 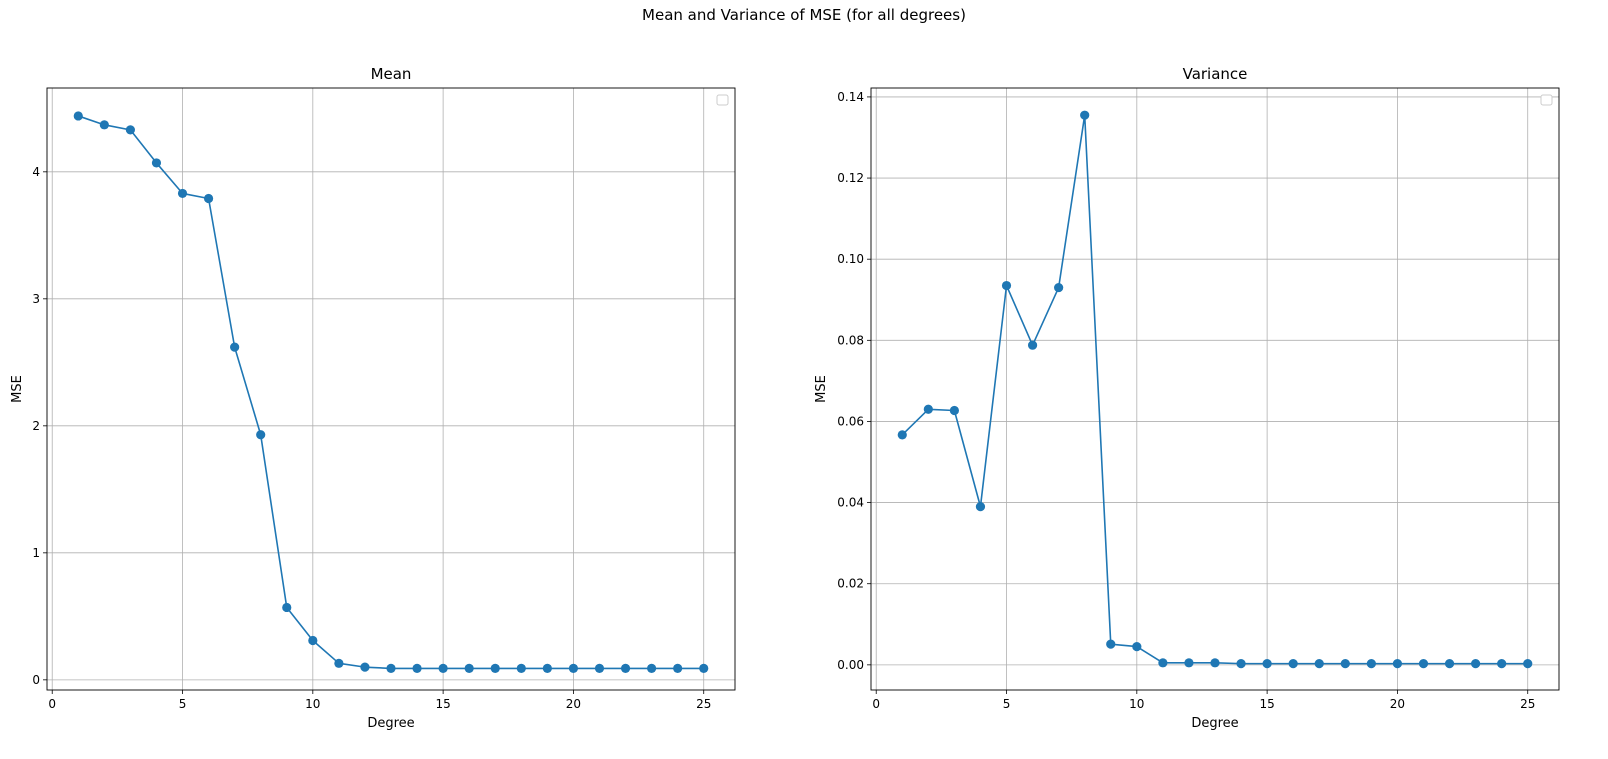 What do you see at coordinates (703, 704) in the screenshot?
I see `chart-1-x-tick-label: 25` at bounding box center [703, 704].